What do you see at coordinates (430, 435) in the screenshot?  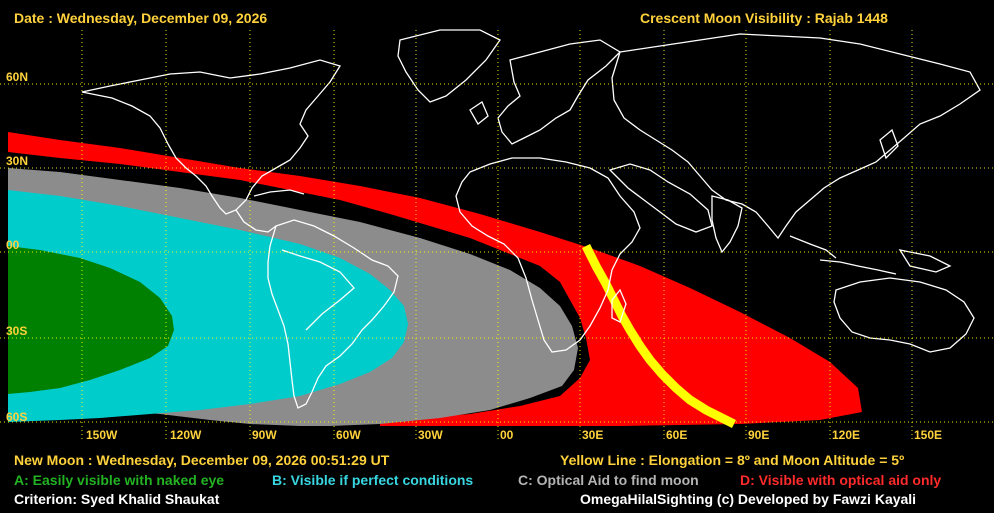 I see `lon-label-30w: 30W` at bounding box center [430, 435].